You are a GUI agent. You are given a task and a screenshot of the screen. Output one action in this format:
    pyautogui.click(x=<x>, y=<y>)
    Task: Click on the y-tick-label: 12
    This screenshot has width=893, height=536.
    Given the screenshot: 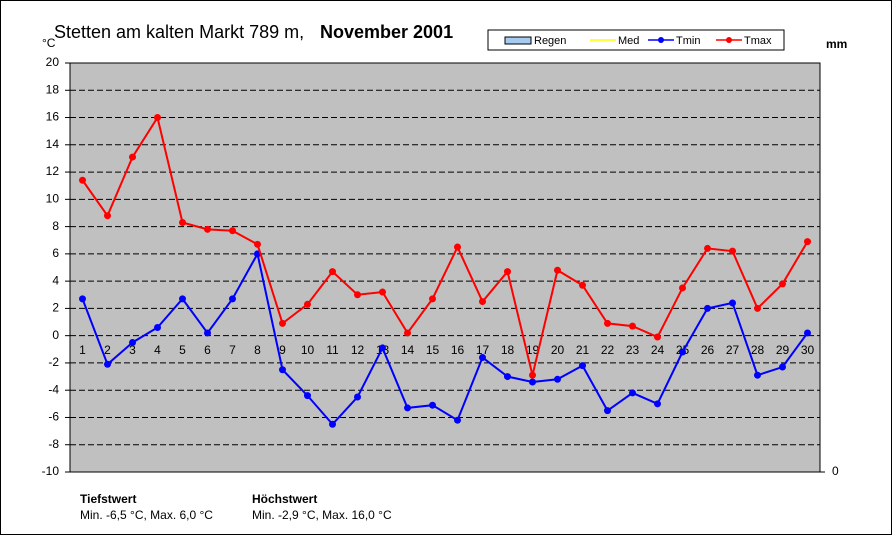 What is the action you would take?
    pyautogui.click(x=53, y=171)
    